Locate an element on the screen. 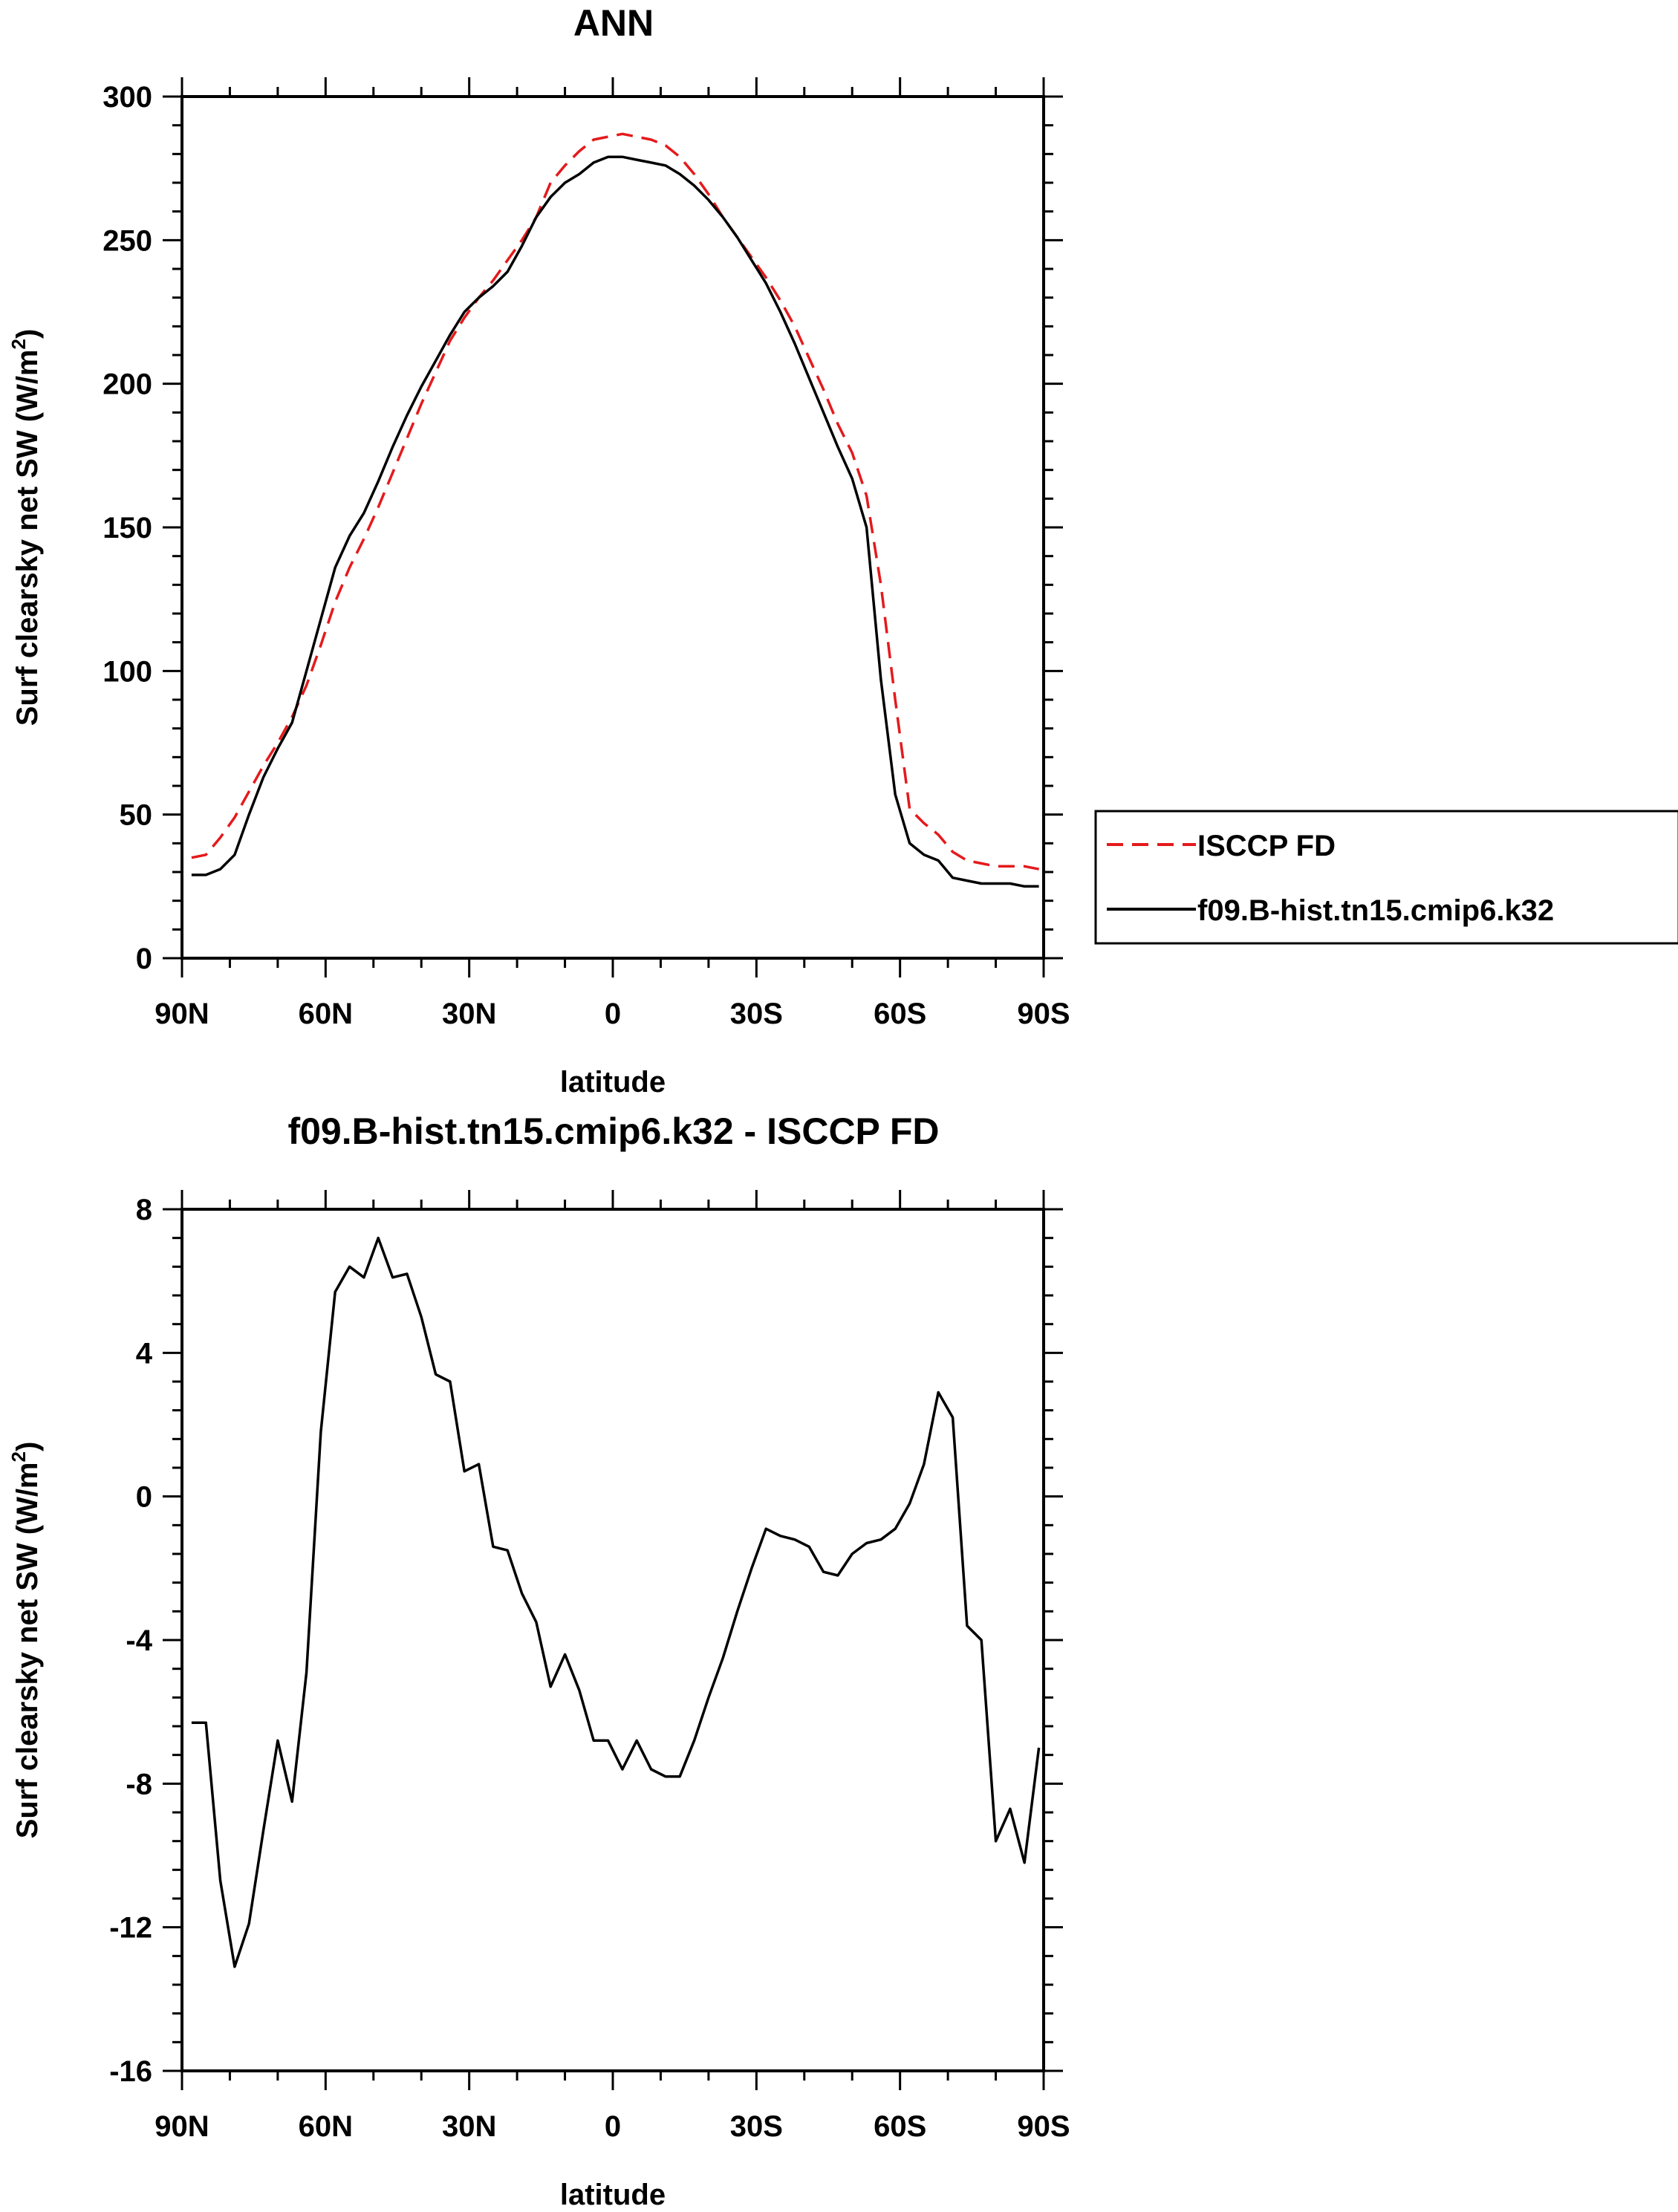 This screenshot has width=1678, height=2212. y-tick-label: -4 is located at coordinates (139, 1641).